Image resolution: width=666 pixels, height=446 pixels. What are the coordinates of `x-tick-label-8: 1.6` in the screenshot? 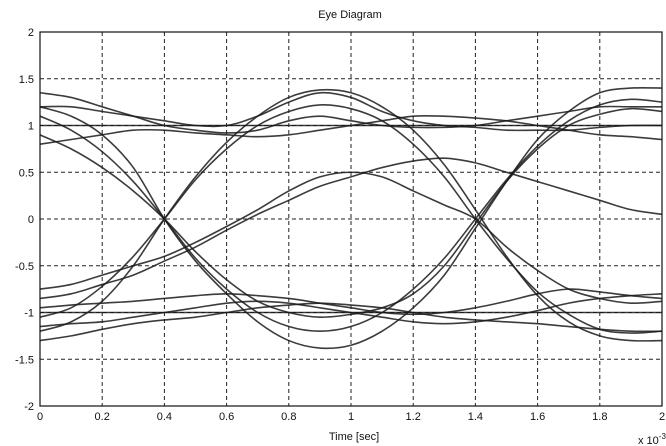 It's located at (537, 417).